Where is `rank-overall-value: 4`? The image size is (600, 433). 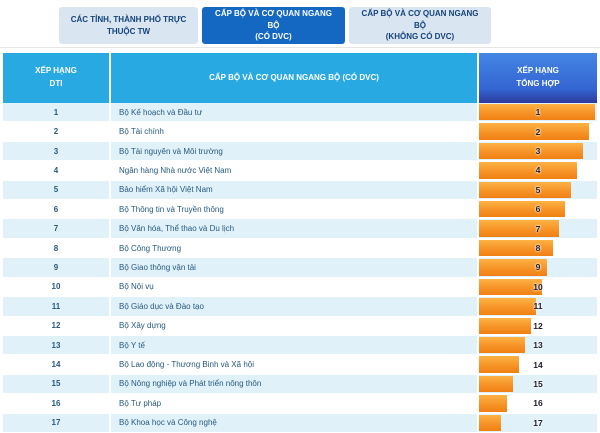 rank-overall-value: 4 is located at coordinates (538, 170).